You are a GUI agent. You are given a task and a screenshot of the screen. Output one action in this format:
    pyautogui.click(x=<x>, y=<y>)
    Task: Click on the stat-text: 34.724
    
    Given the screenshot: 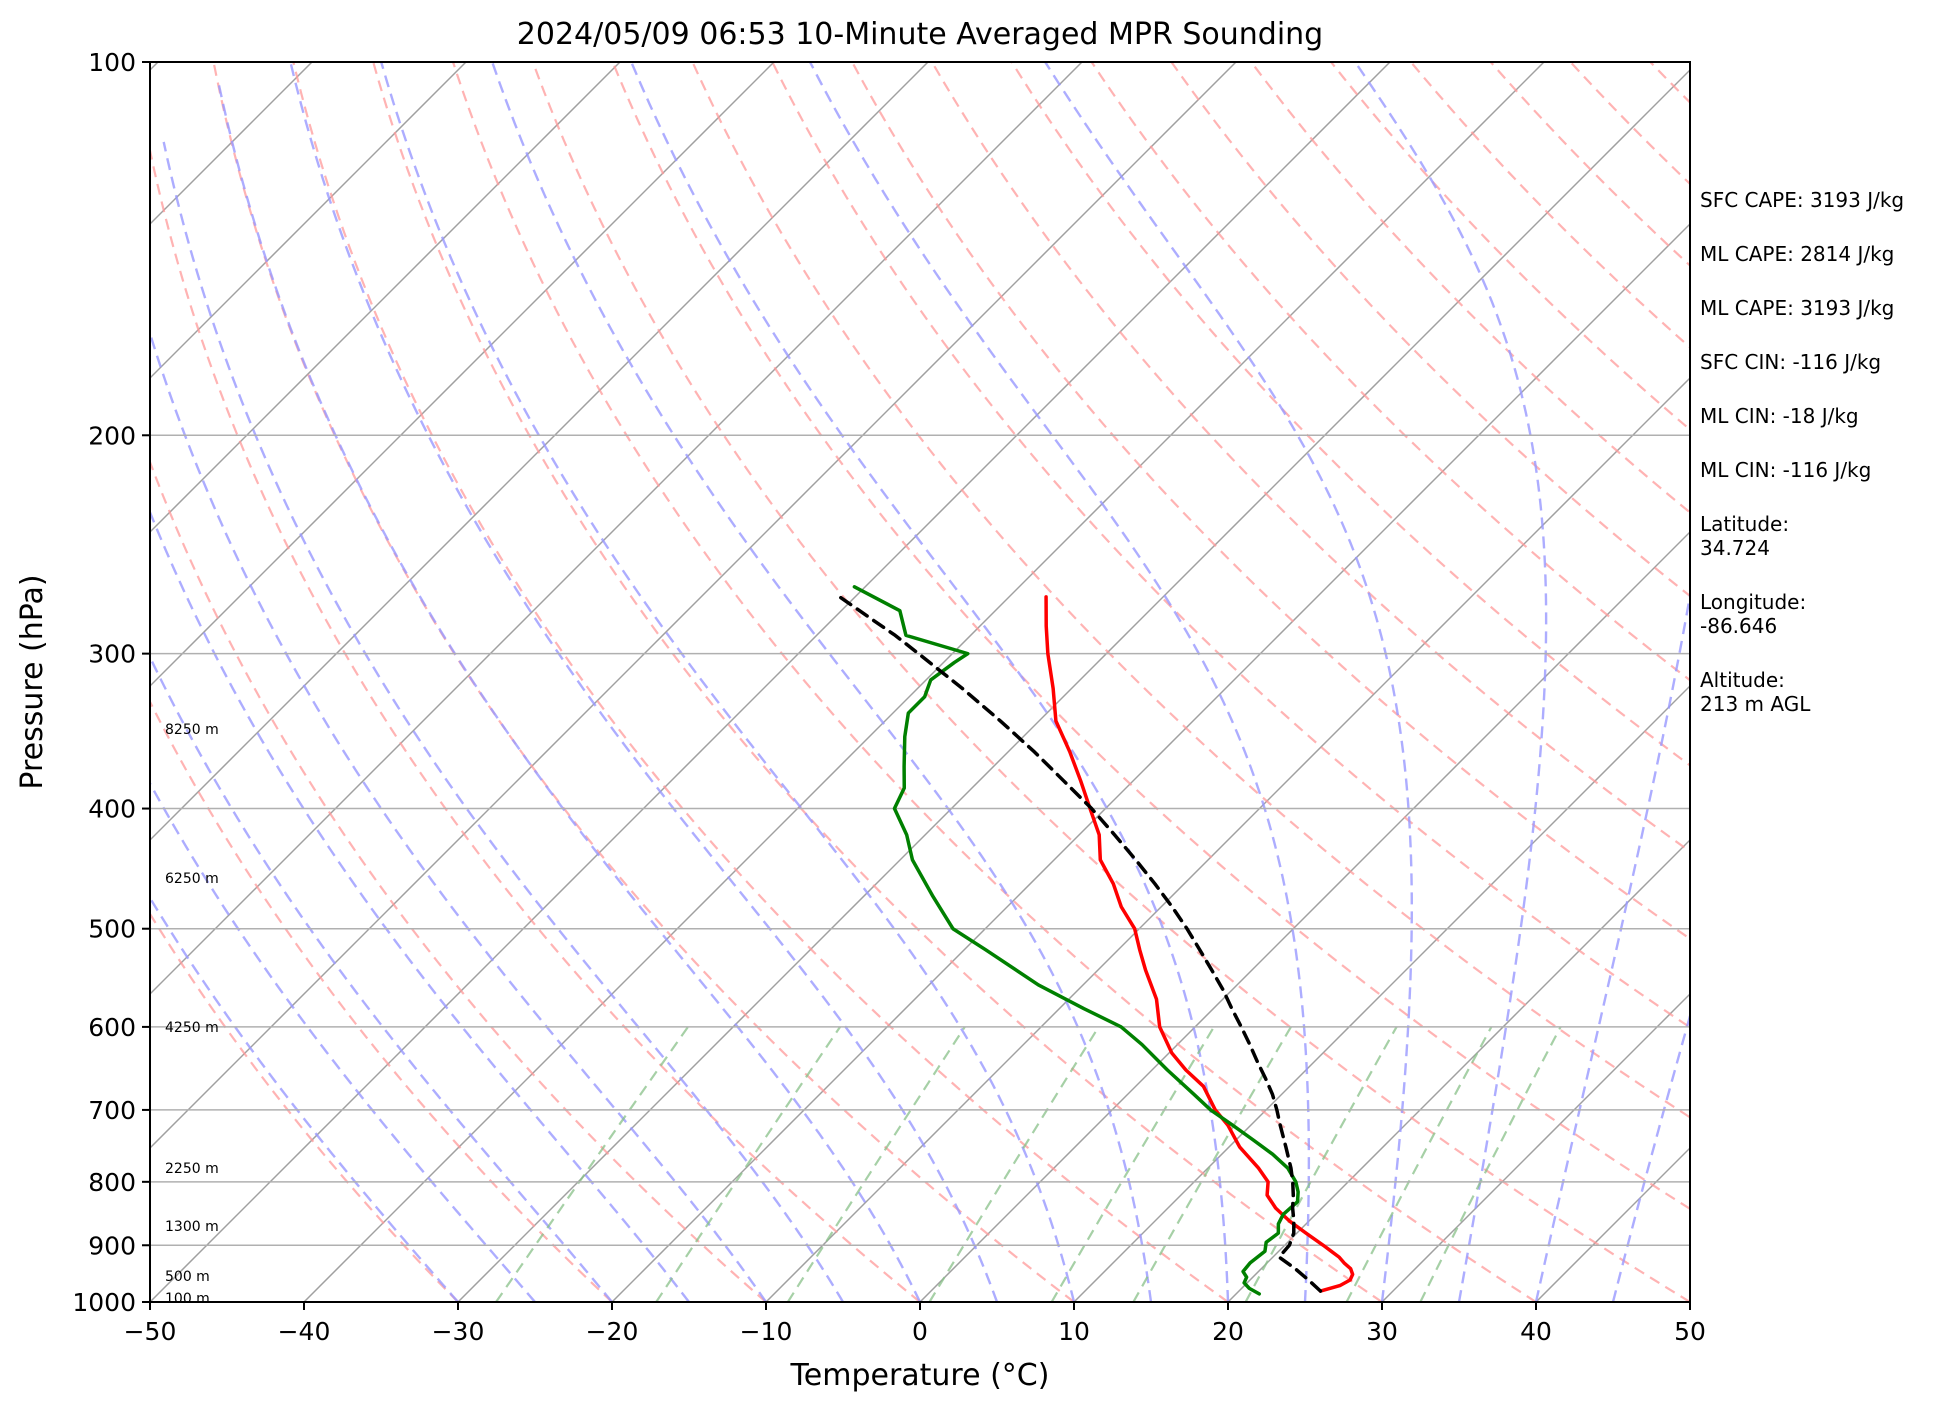 What is the action you would take?
    pyautogui.click(x=1735, y=548)
    